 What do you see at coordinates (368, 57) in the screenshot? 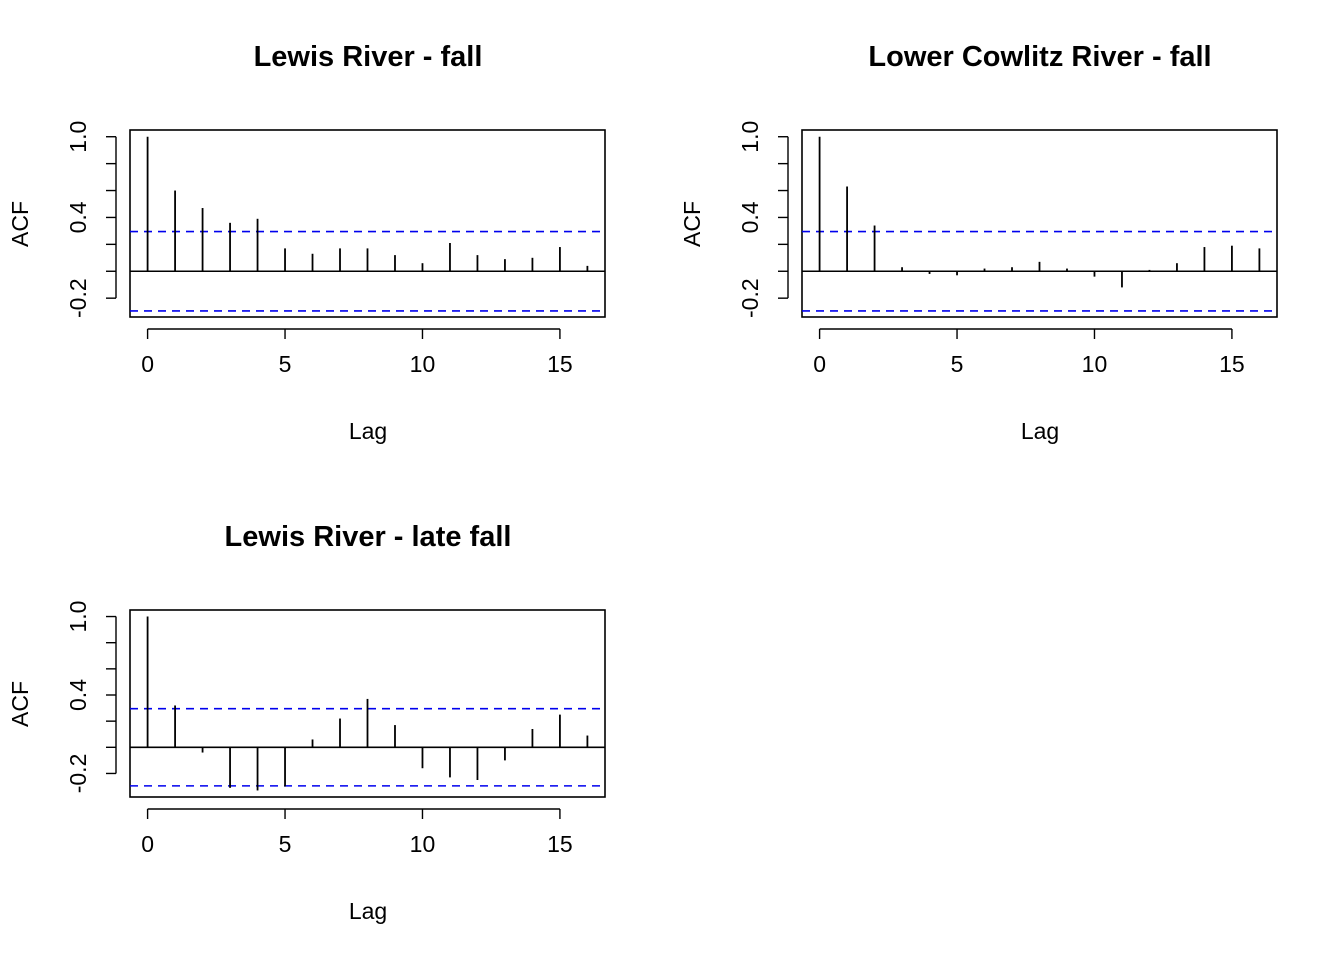
I see `chart-title: Lewis River - fall` at bounding box center [368, 57].